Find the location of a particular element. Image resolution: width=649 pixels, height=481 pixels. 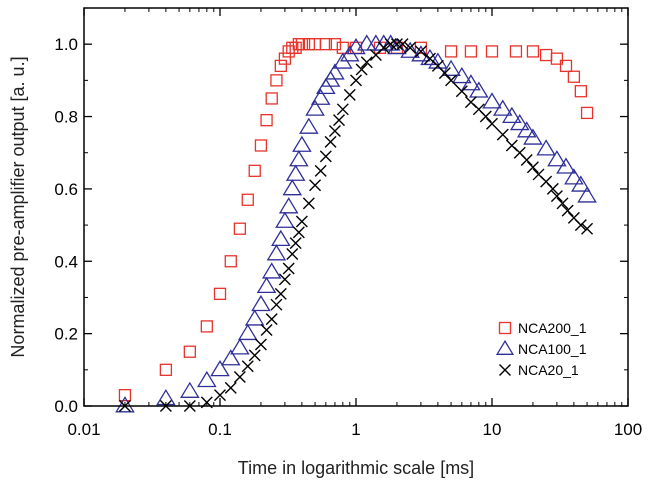

y-axis-title: Normalized pre-amplifier output [a. u.] is located at coordinates (18, 206).